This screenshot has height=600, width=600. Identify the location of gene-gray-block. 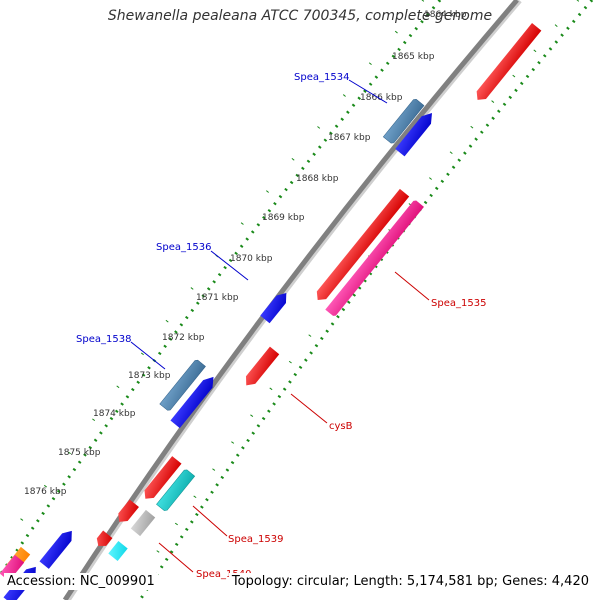
(143, 523).